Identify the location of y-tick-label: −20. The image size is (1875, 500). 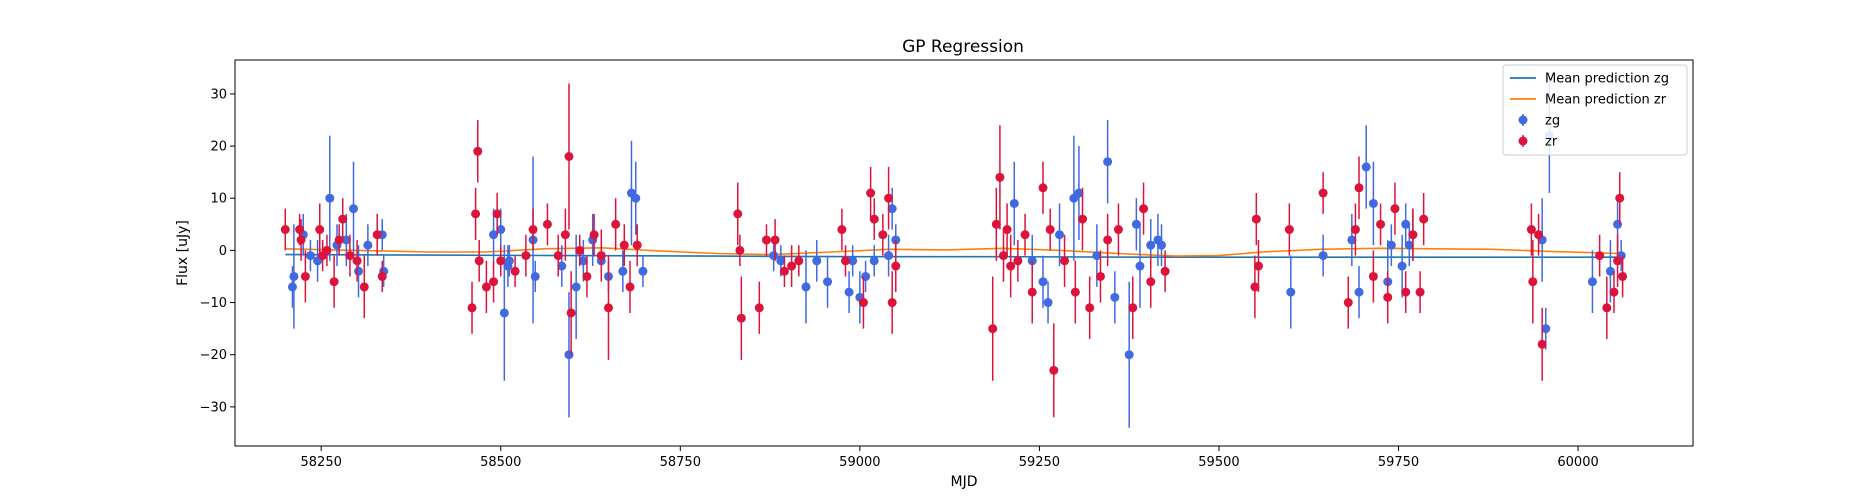
(213, 355).